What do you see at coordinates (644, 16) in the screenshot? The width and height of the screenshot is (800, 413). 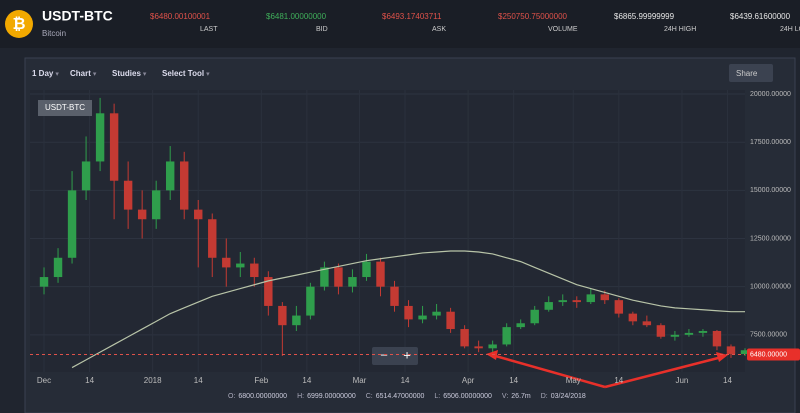 I see `stat-value: $6865.99999999` at bounding box center [644, 16].